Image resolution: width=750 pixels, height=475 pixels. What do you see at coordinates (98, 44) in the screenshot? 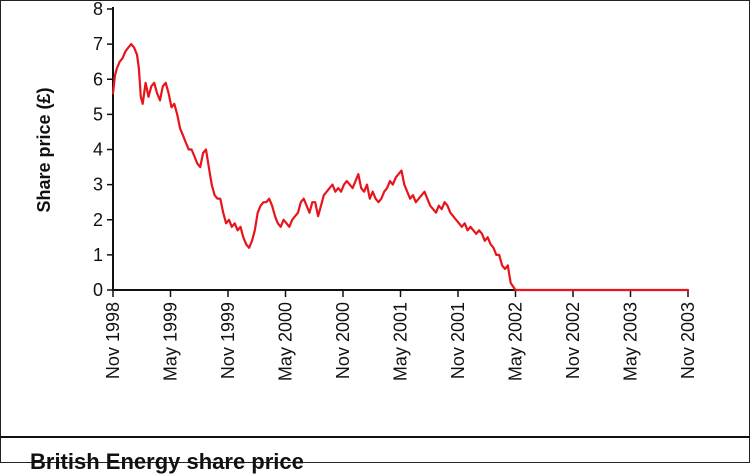
I see `y-tick-label: 7` at bounding box center [98, 44].